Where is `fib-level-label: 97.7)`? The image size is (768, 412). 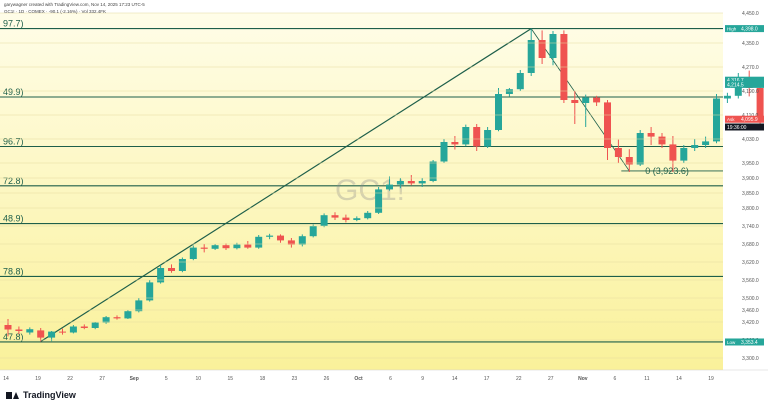 fib-level-label: 97.7) is located at coordinates (13, 24).